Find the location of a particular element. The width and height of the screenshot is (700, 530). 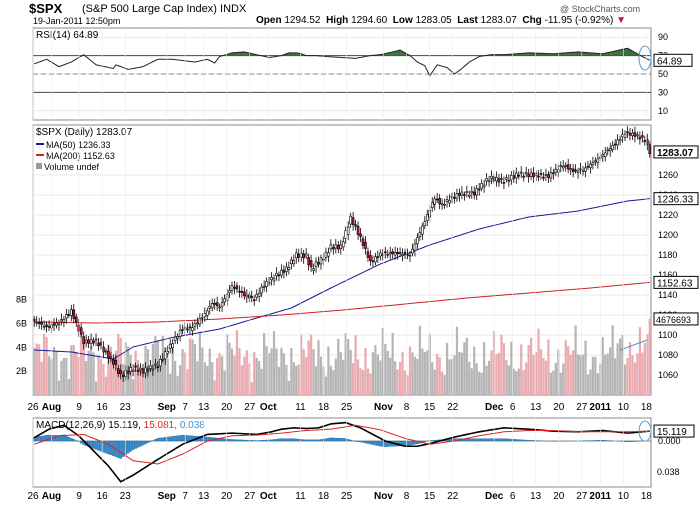

x-axis-label: 25 is located at coordinates (347, 496).